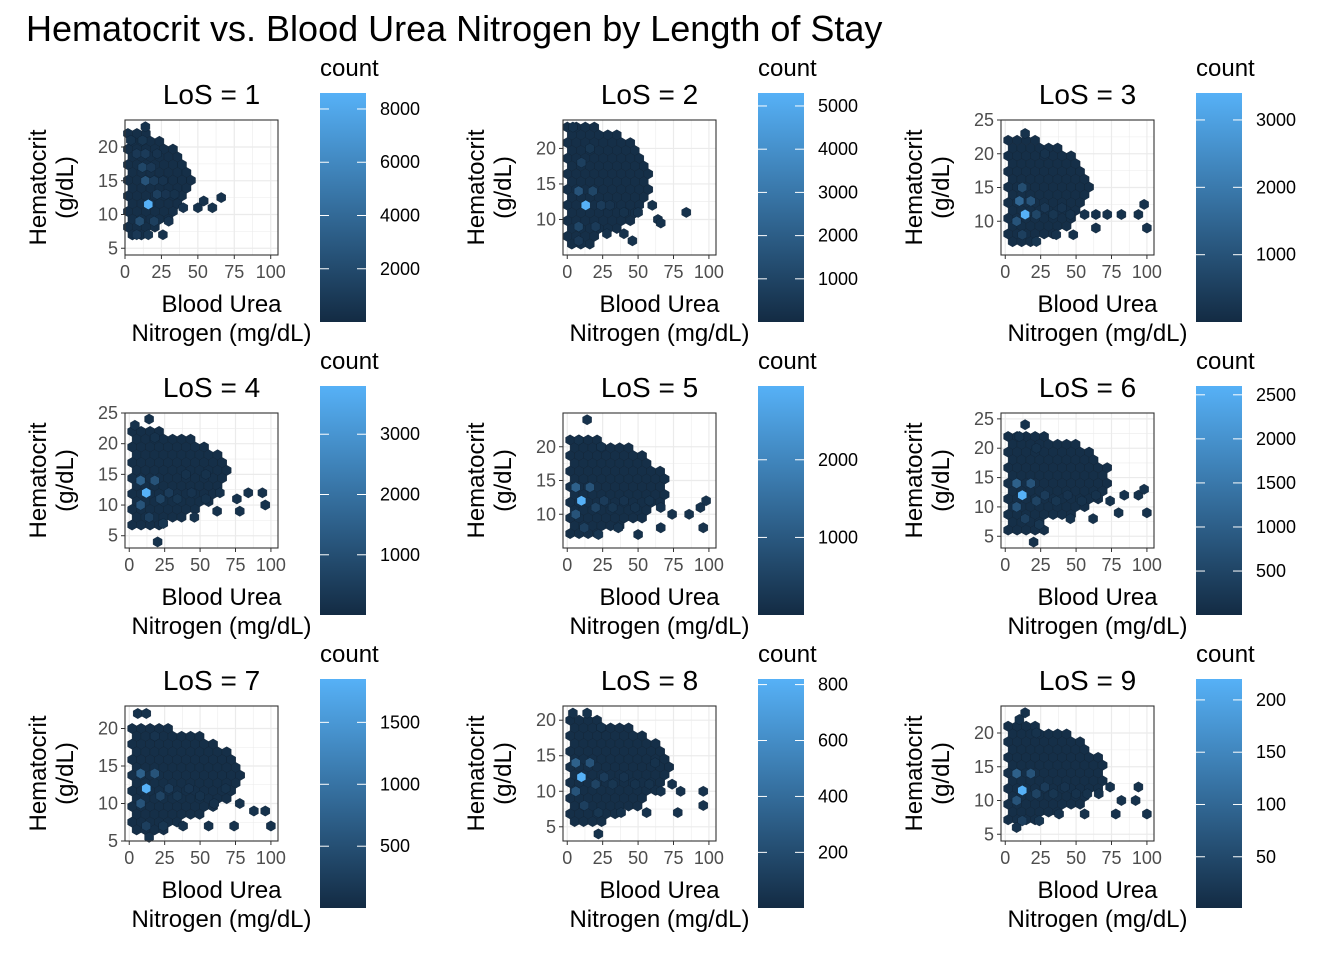  Describe the element at coordinates (781, 207) in the screenshot. I see `legend-colorbar` at that location.